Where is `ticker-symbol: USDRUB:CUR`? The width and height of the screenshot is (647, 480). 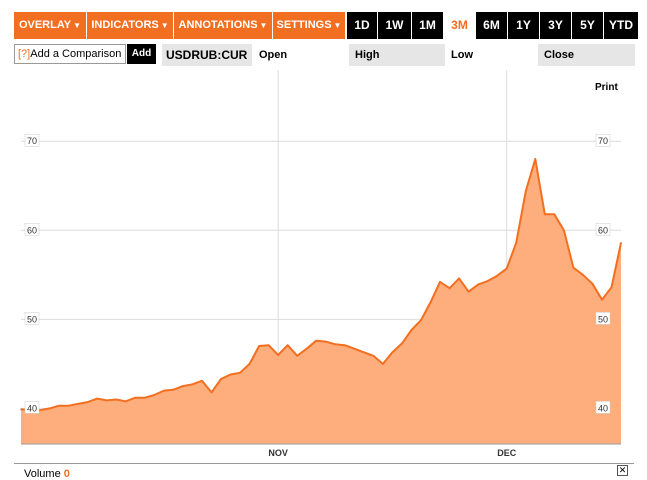 ticker-symbol: USDRUB:CUR is located at coordinates (207, 55).